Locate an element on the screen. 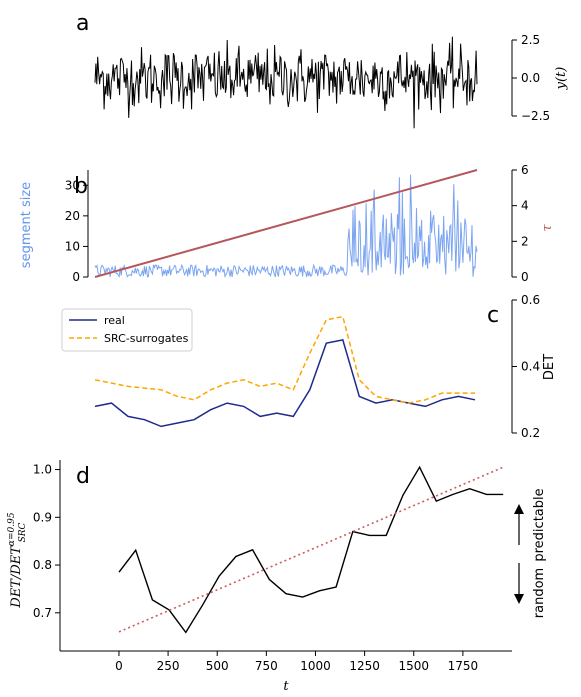  d-y-tick-label: 0.9 is located at coordinates (42, 517).